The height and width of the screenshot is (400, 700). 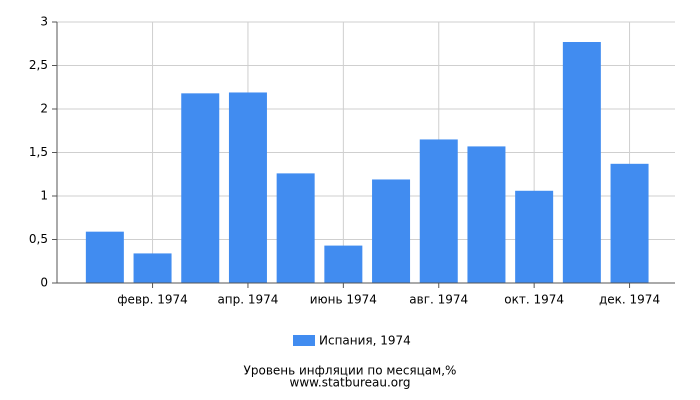 I want to click on legend-swatch, so click(x=304, y=340).